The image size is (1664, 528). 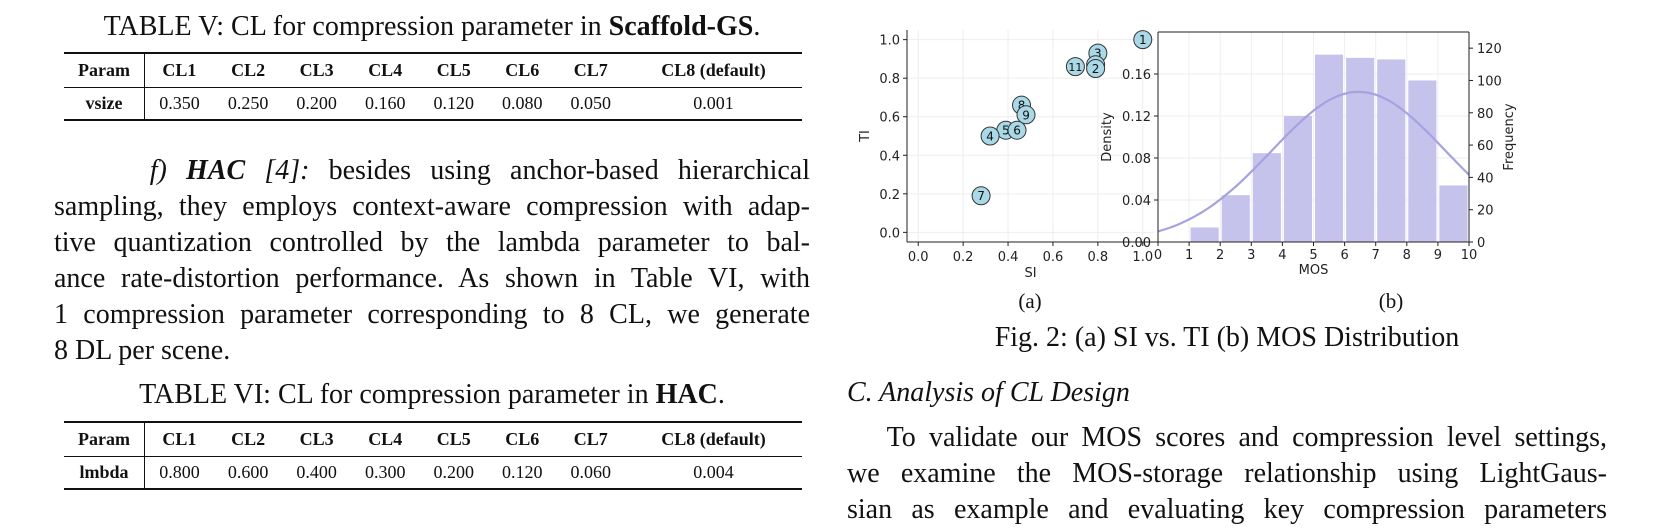 I want to click on scatter-point-label: 9, so click(x=1026, y=115).